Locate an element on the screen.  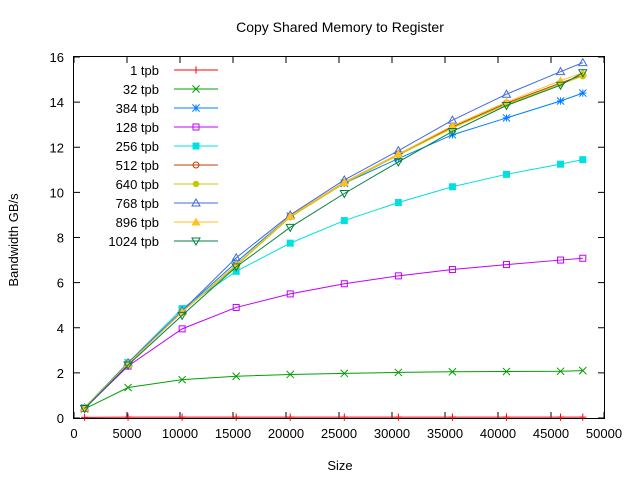
x-tick-label: 20000 is located at coordinates (286, 433).